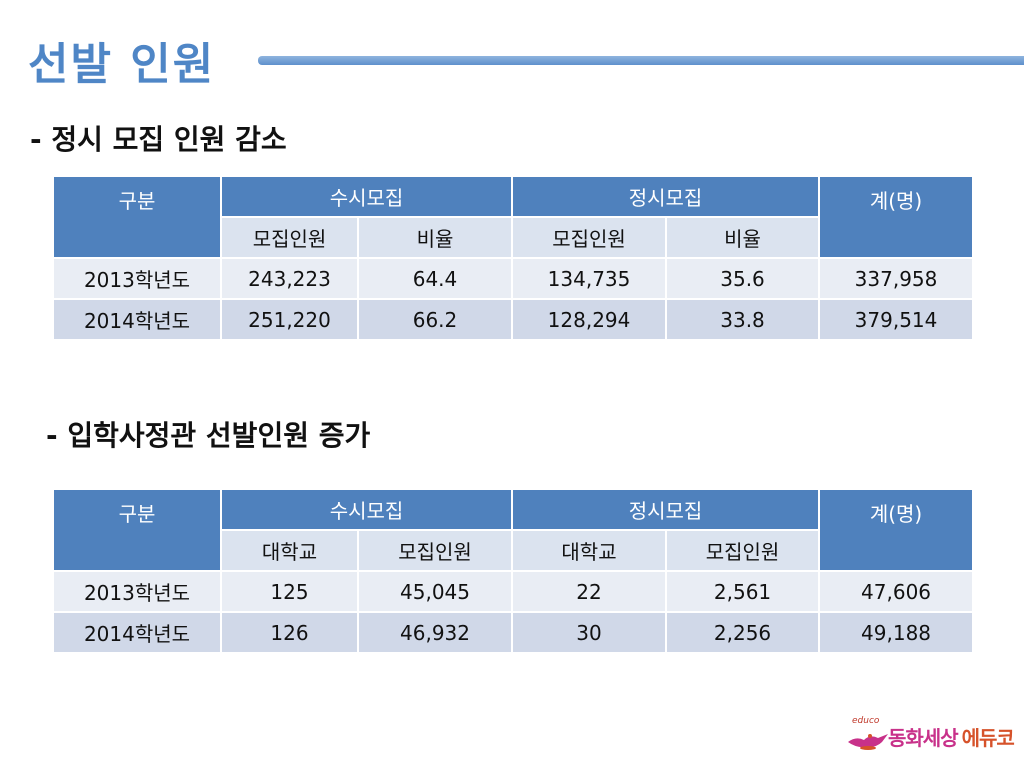 The image size is (1024, 768). I want to click on table-cell: 251,220, so click(289, 319).